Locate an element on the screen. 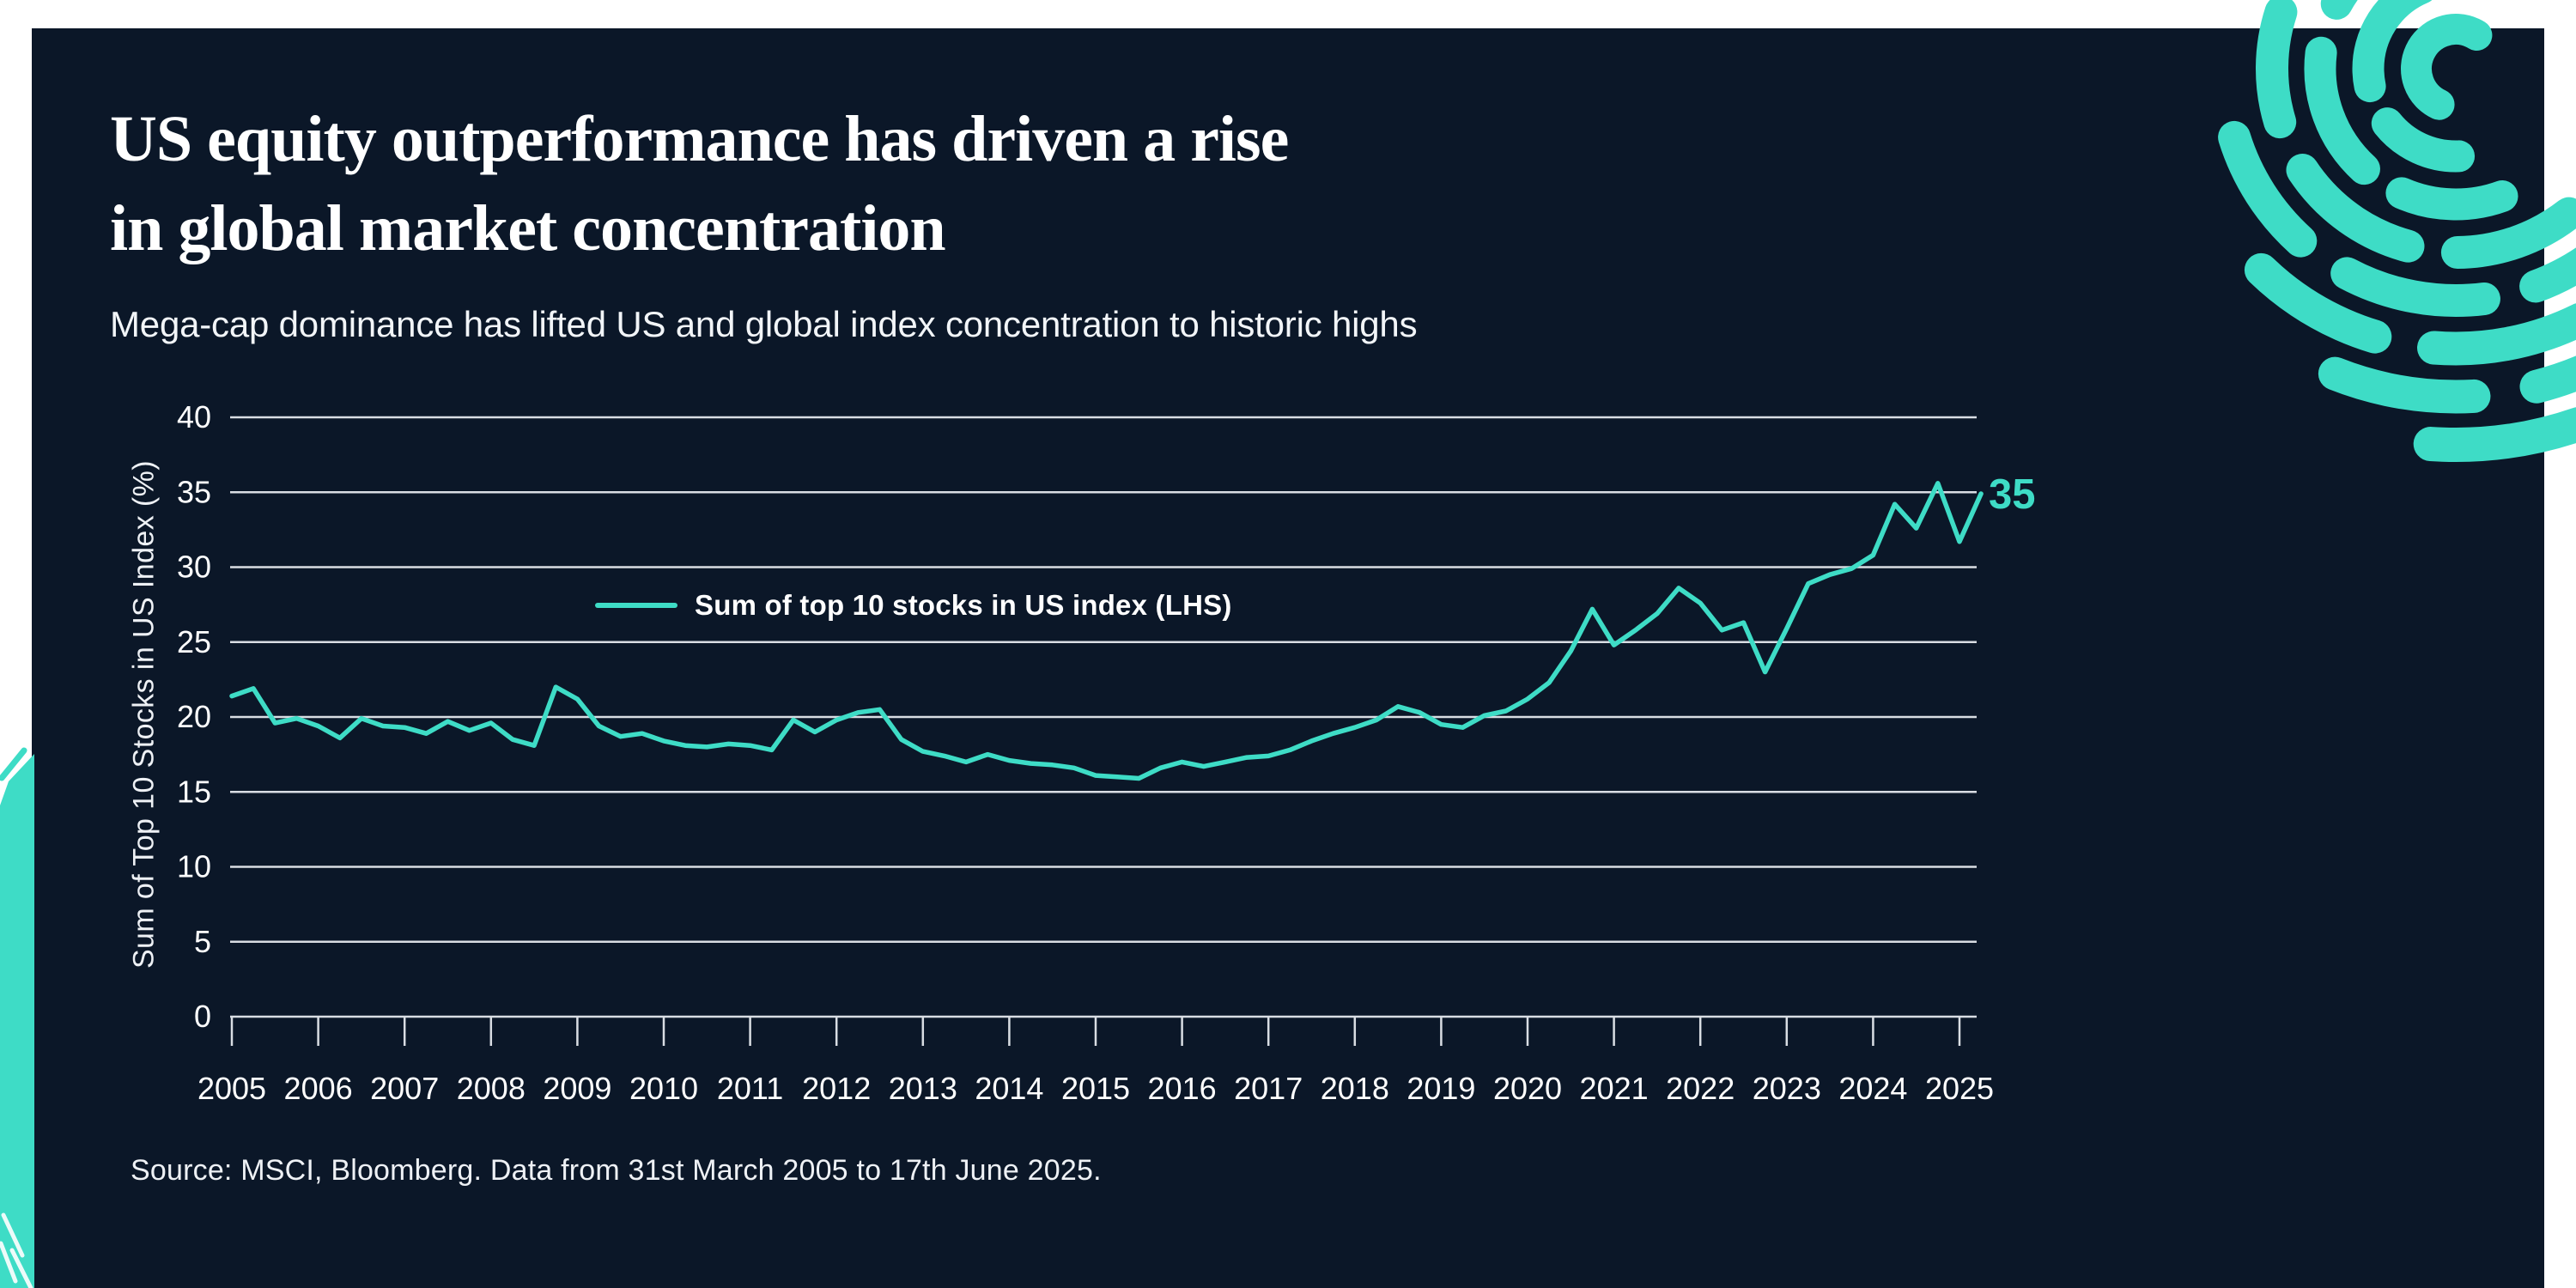 The height and width of the screenshot is (1288, 2576). left-edge-brush-decoration is located at coordinates (17, 1017).